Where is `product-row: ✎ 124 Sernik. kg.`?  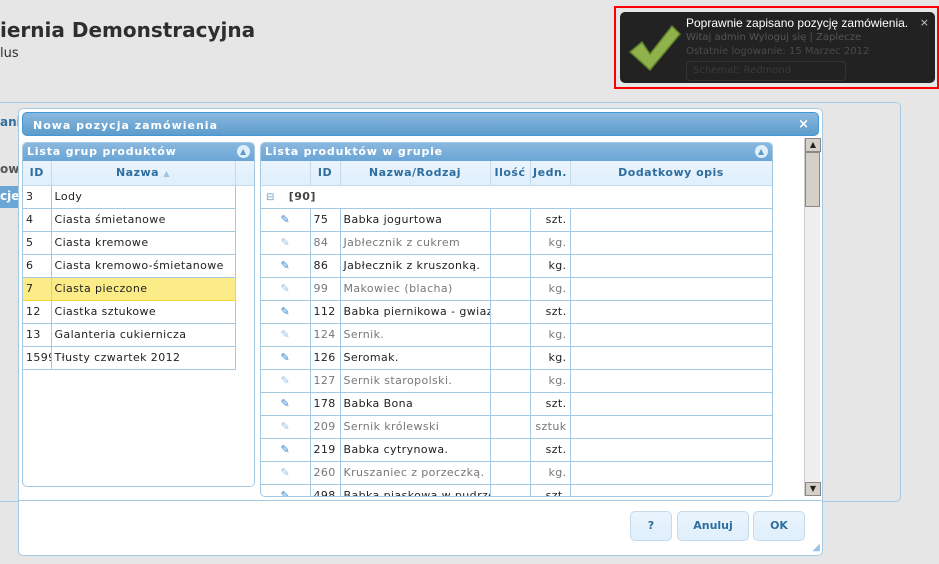
product-row: ✎ 124 Sernik. kg. is located at coordinates (516, 335).